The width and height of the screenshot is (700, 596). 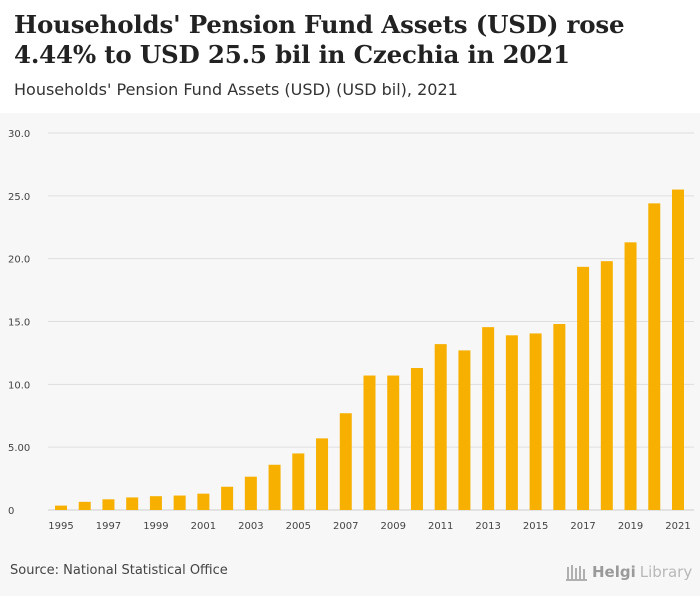 I want to click on bar-2015, so click(x=535, y=421).